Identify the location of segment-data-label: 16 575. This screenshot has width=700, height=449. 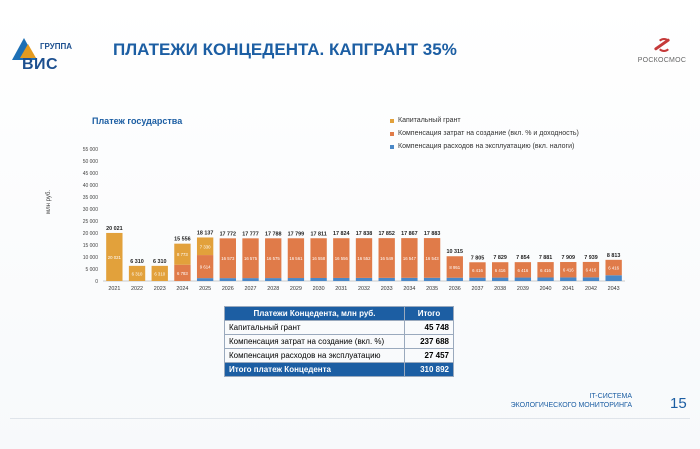
(251, 258).